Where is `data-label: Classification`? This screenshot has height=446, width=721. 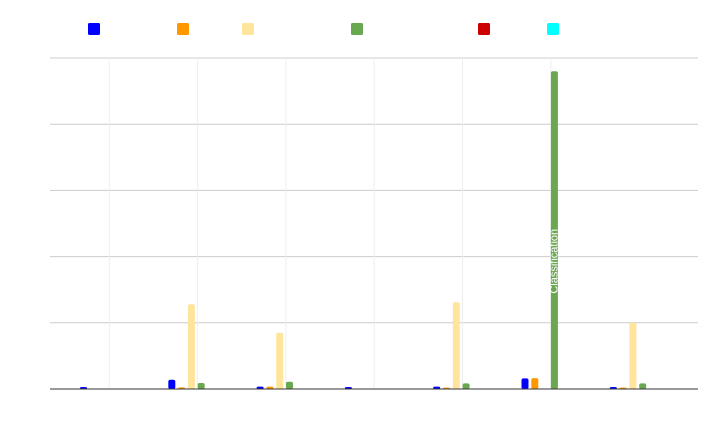
data-label: Classification is located at coordinates (554, 261).